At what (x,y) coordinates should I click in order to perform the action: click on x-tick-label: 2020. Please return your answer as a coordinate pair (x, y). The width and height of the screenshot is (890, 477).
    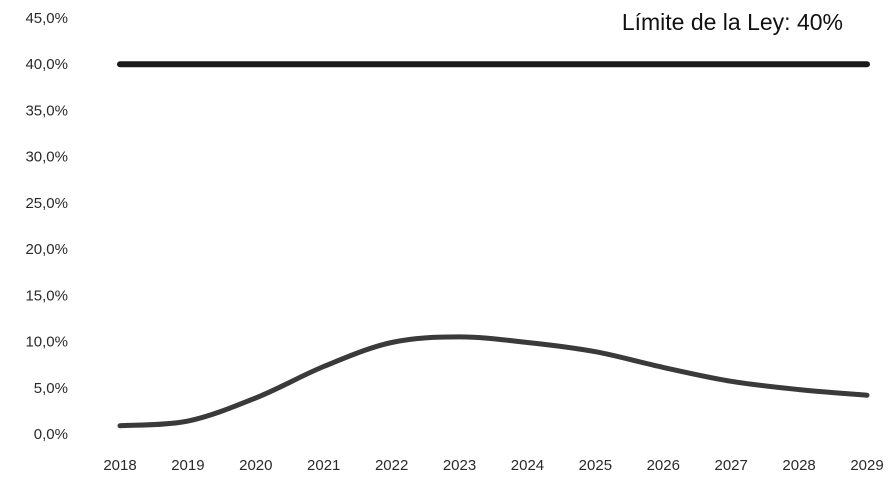
    Looking at the image, I should click on (255, 465).